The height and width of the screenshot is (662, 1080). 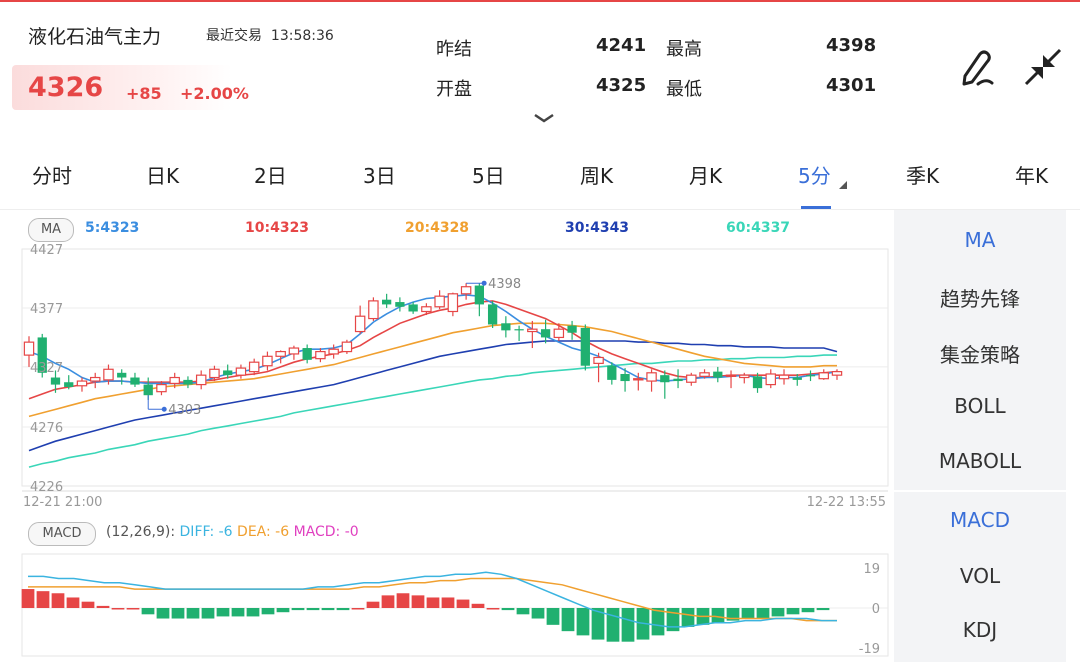 What do you see at coordinates (52, 176) in the screenshot?
I see `tab-intraday: 分时` at bounding box center [52, 176].